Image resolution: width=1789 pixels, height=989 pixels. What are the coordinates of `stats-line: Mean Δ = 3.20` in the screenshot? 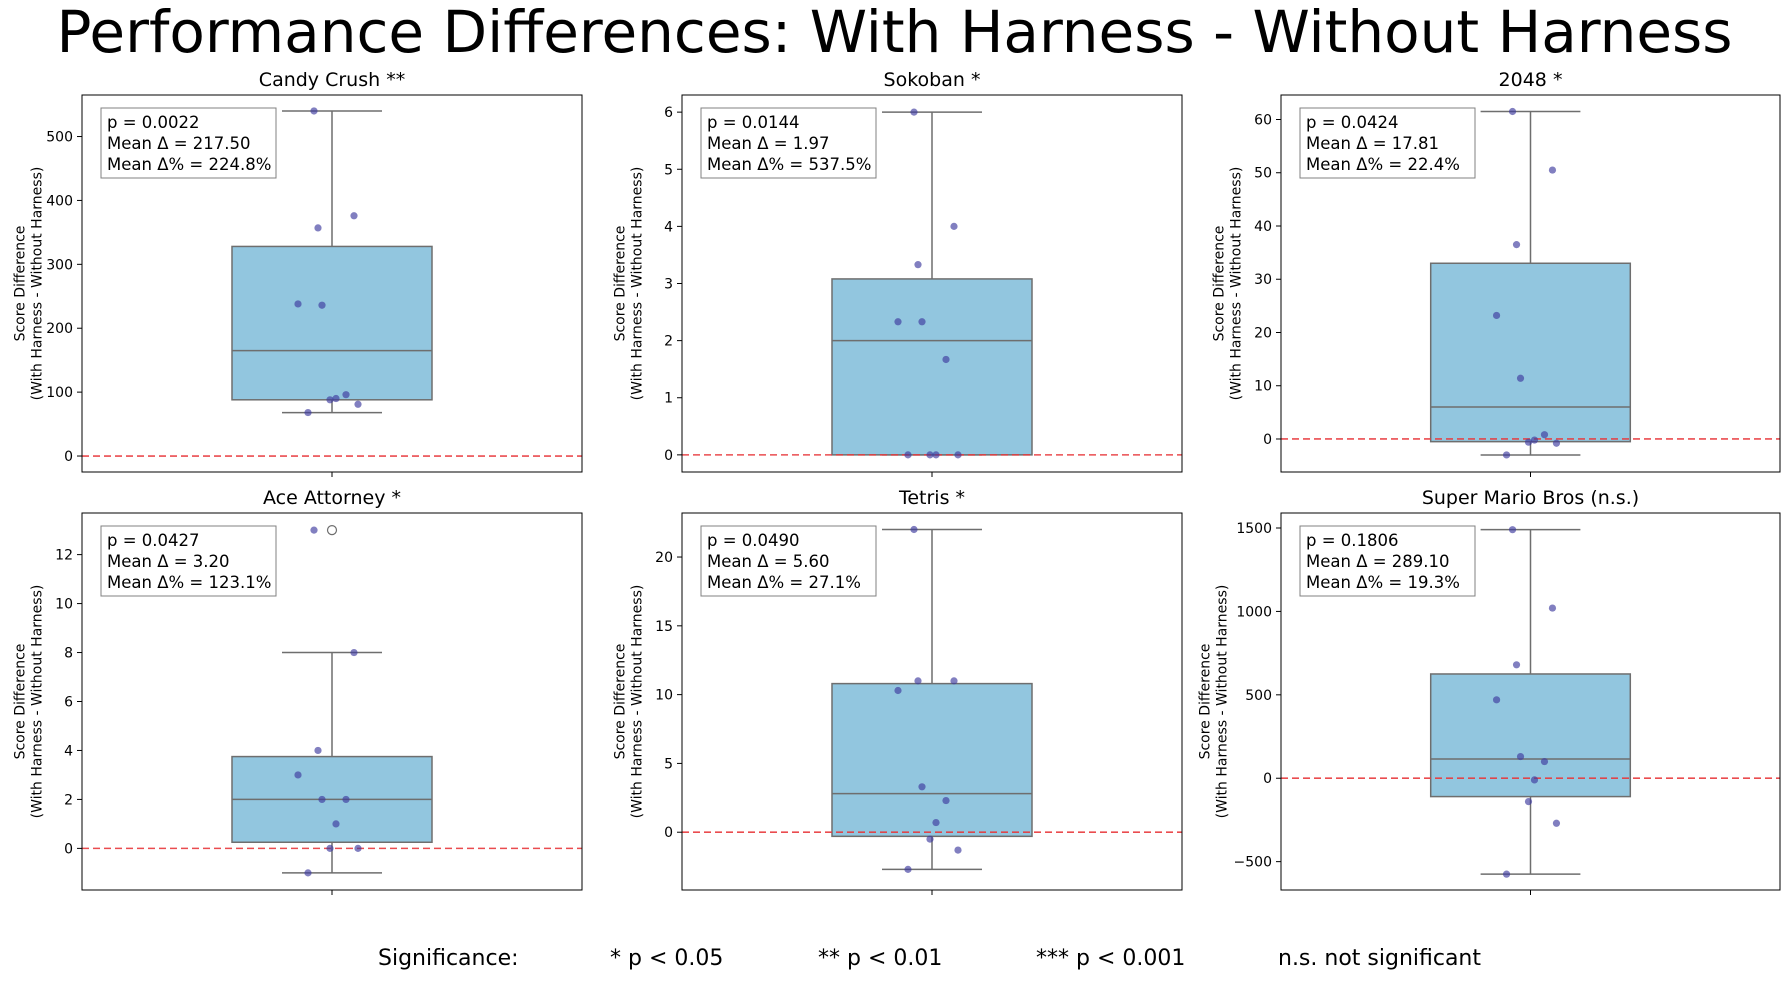 It's located at (168, 561).